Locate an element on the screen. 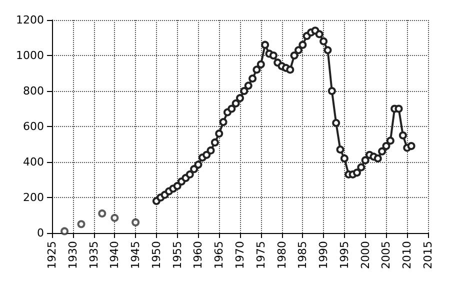 The image size is (450, 291). x-tick-label: 1975 is located at coordinates (261, 255).